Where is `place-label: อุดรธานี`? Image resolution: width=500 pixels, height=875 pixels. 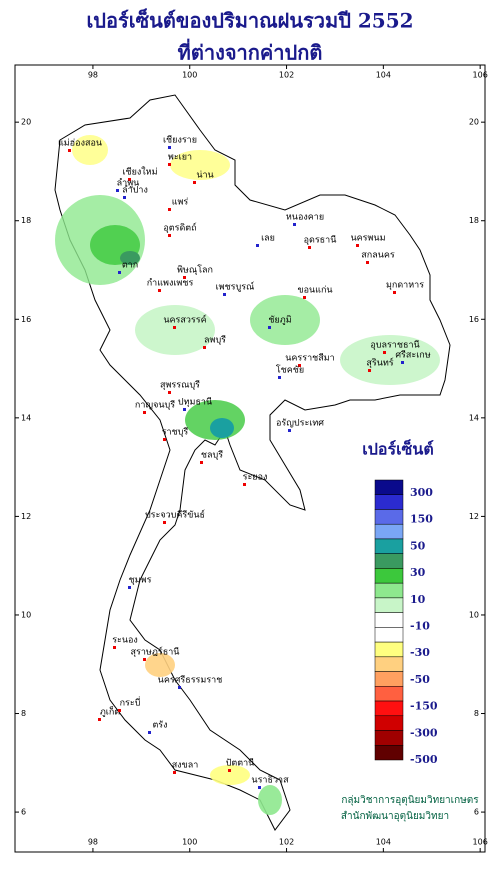
place-label: อุดรธานี is located at coordinates (320, 240).